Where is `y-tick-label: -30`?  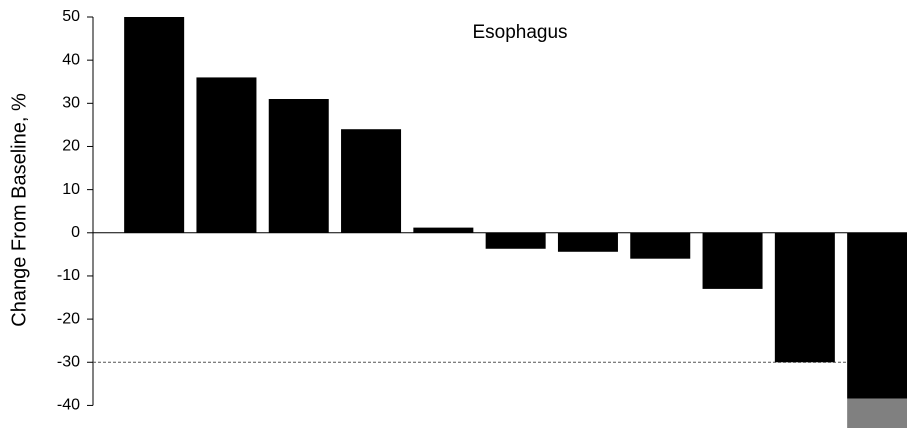
y-tick-label: -30 is located at coordinates (68, 361).